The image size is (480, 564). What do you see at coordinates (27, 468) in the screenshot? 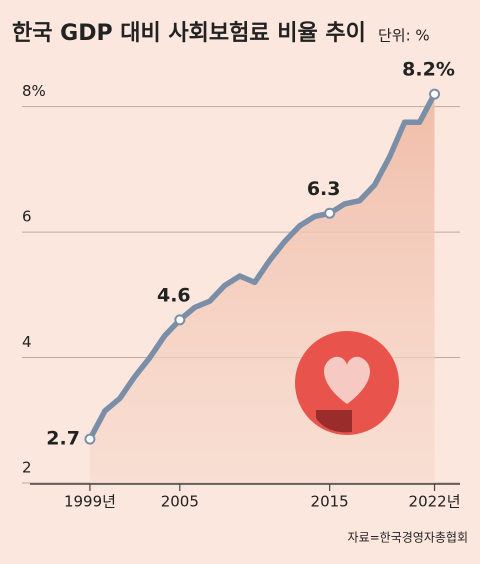
I see `y-tick-label: 2` at bounding box center [27, 468].